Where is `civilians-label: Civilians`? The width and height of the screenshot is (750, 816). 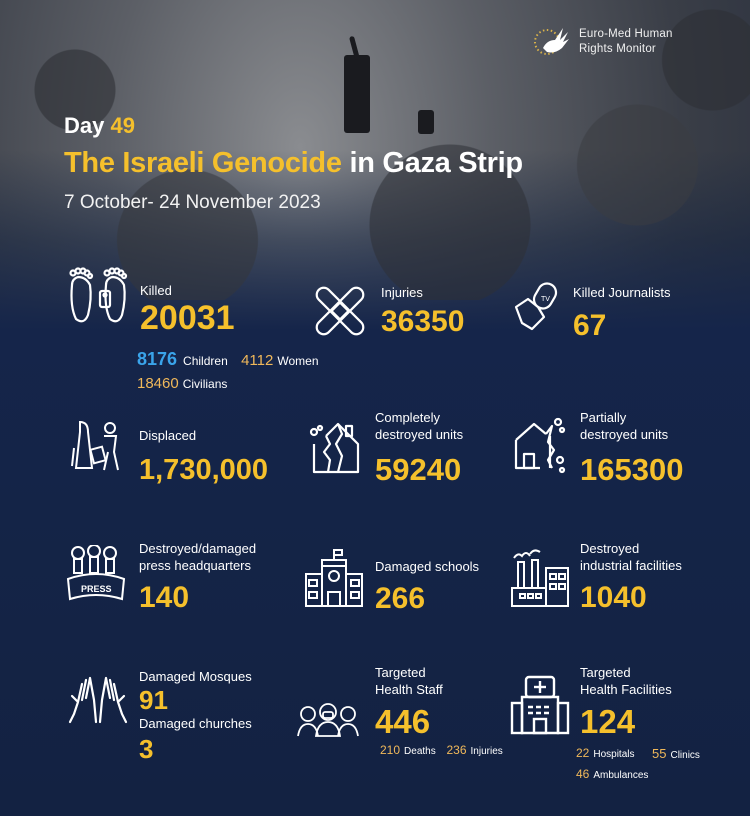
civilians-label: Civilians is located at coordinates (205, 384).